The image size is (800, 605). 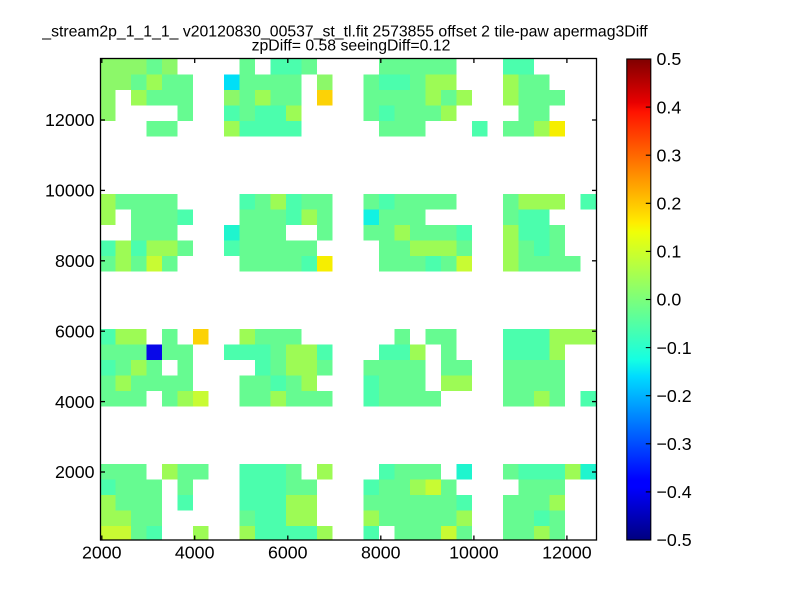 What do you see at coordinates (669, 107) in the screenshot?
I see `svg-text: 0.4` at bounding box center [669, 107].